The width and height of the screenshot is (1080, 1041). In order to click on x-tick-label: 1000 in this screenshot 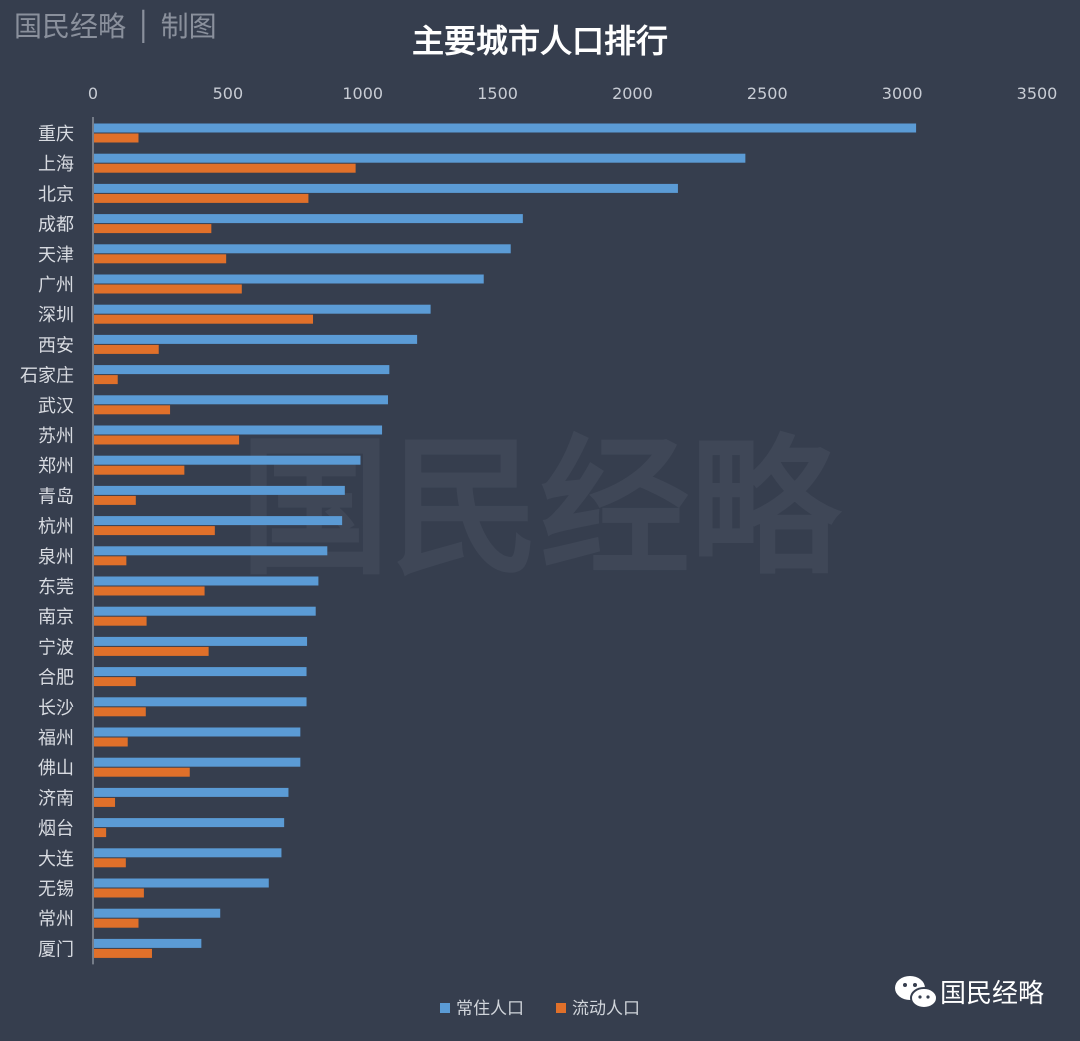, I will do `click(362, 93)`.